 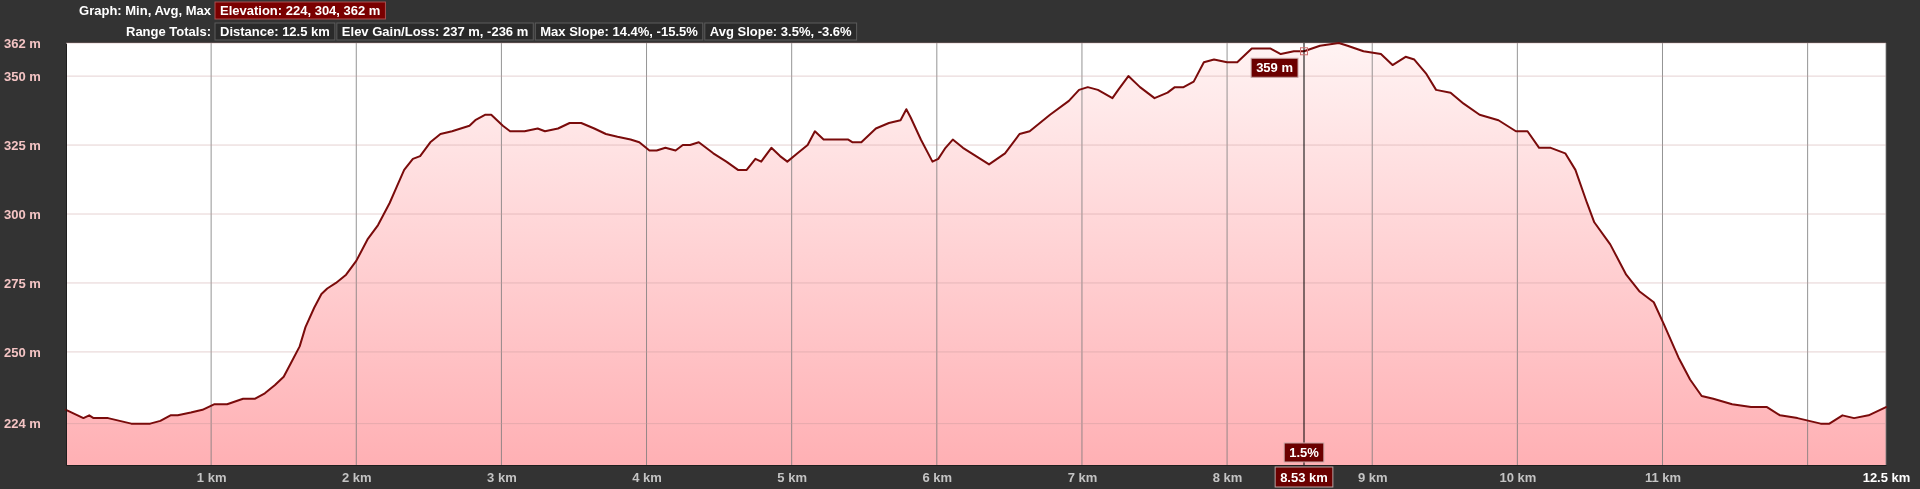 What do you see at coordinates (1372, 478) in the screenshot?
I see `x-tick-label: 9 km` at bounding box center [1372, 478].